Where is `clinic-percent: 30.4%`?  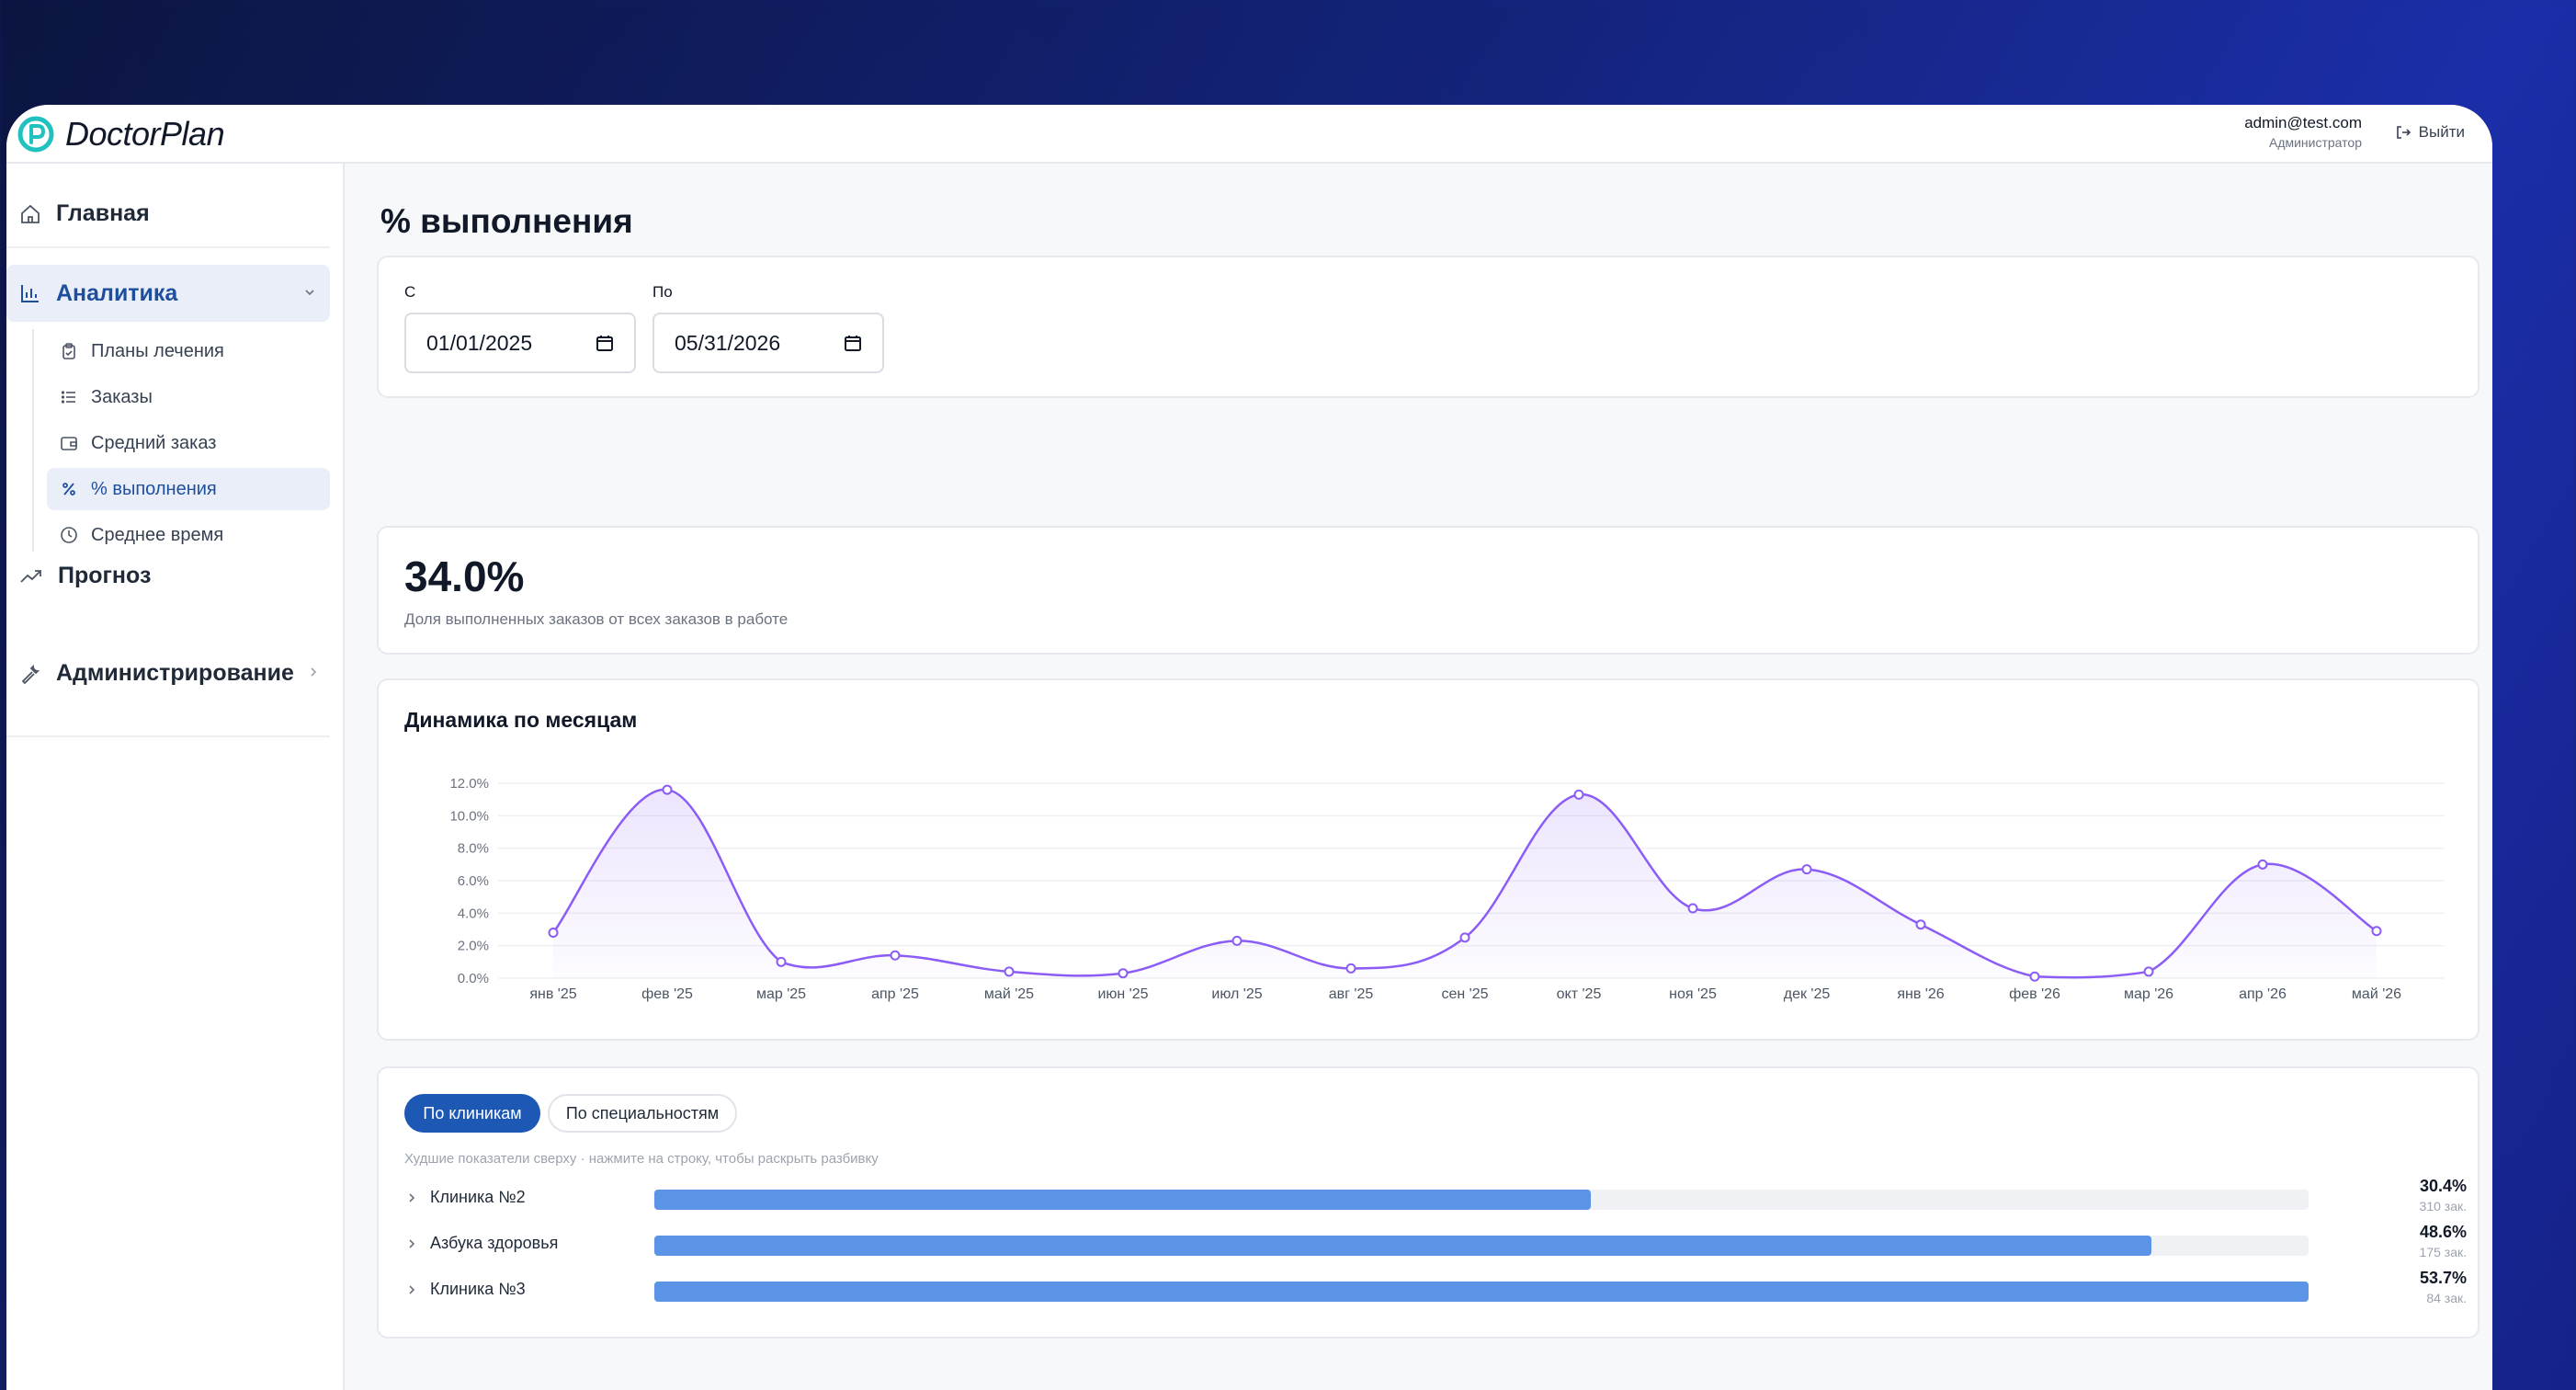 clinic-percent: 30.4% is located at coordinates (2443, 1186).